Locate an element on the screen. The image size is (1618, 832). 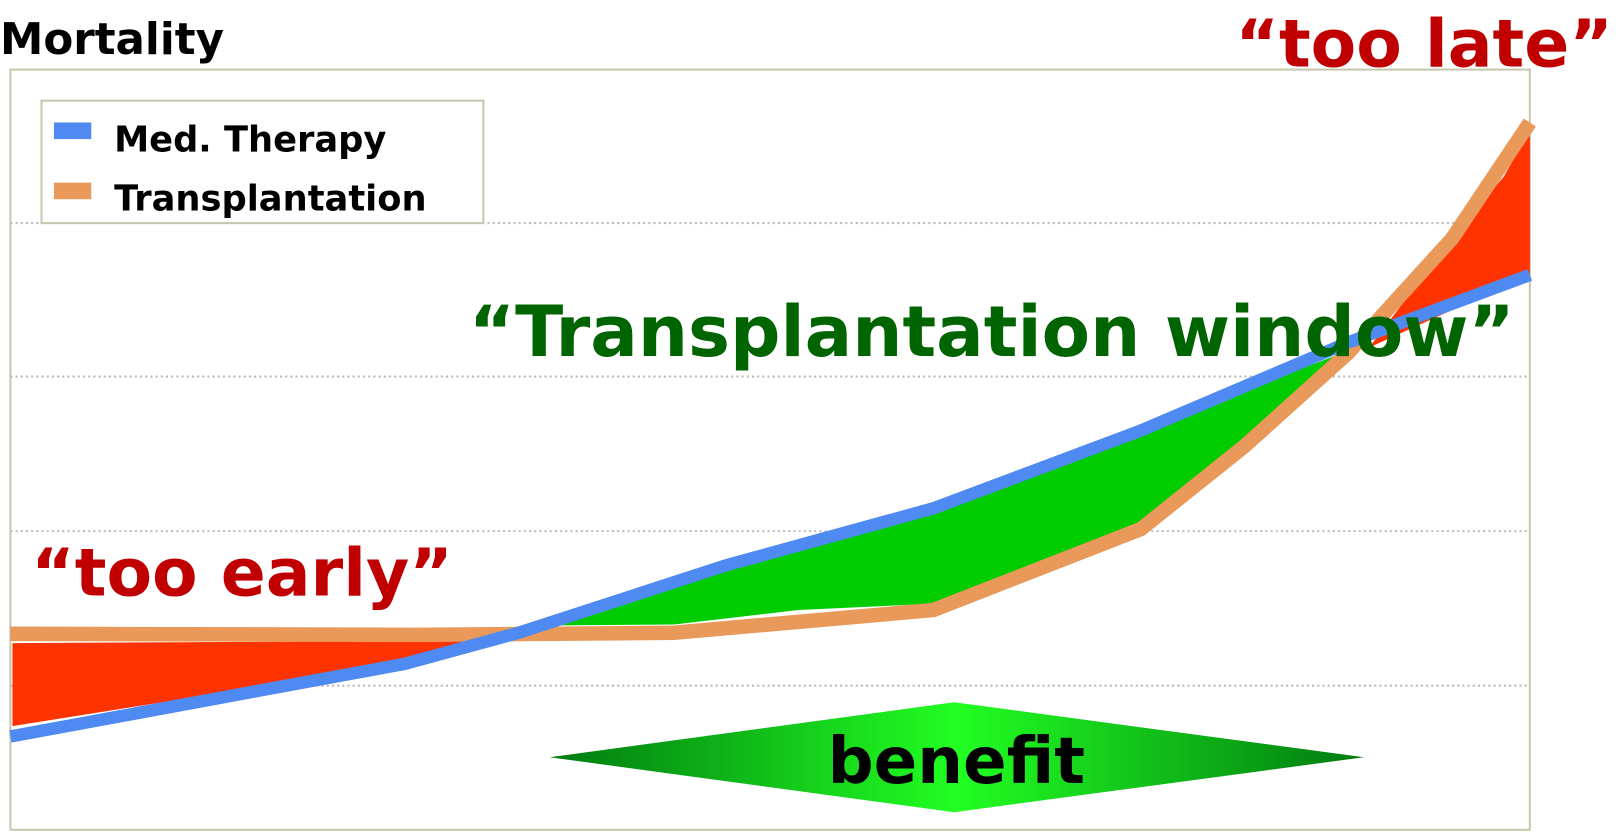
legend-box is located at coordinates (262, 162).